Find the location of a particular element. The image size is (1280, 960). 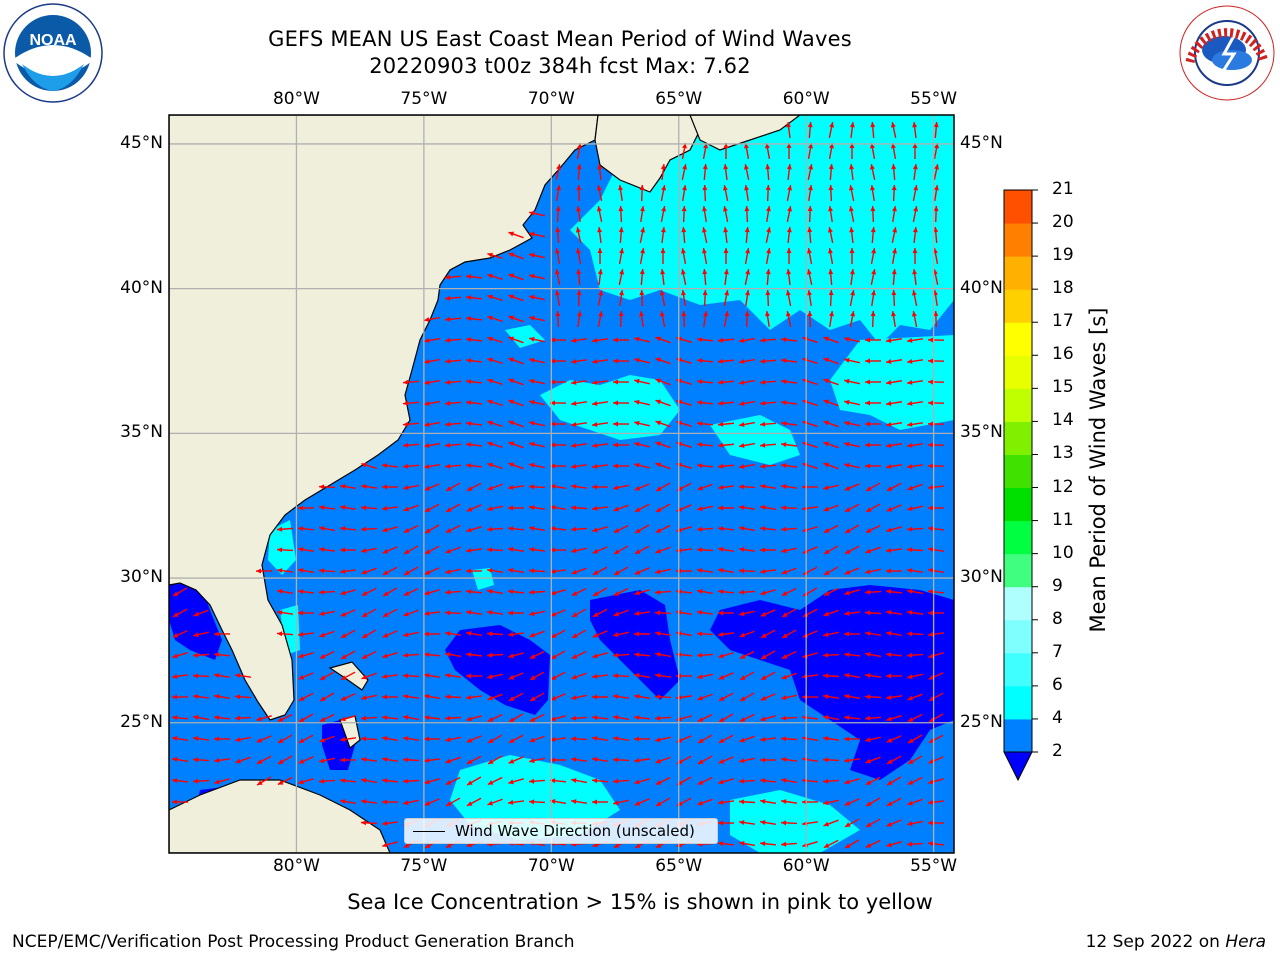

lat-tick-label: 40°N is located at coordinates (141, 287).